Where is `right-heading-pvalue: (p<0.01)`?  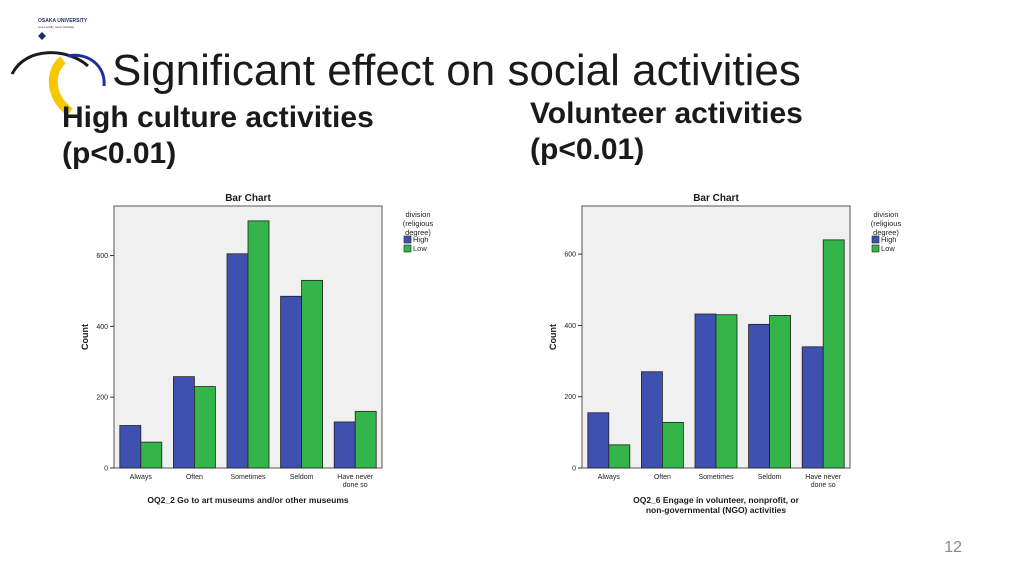 right-heading-pvalue: (p<0.01) is located at coordinates (587, 149).